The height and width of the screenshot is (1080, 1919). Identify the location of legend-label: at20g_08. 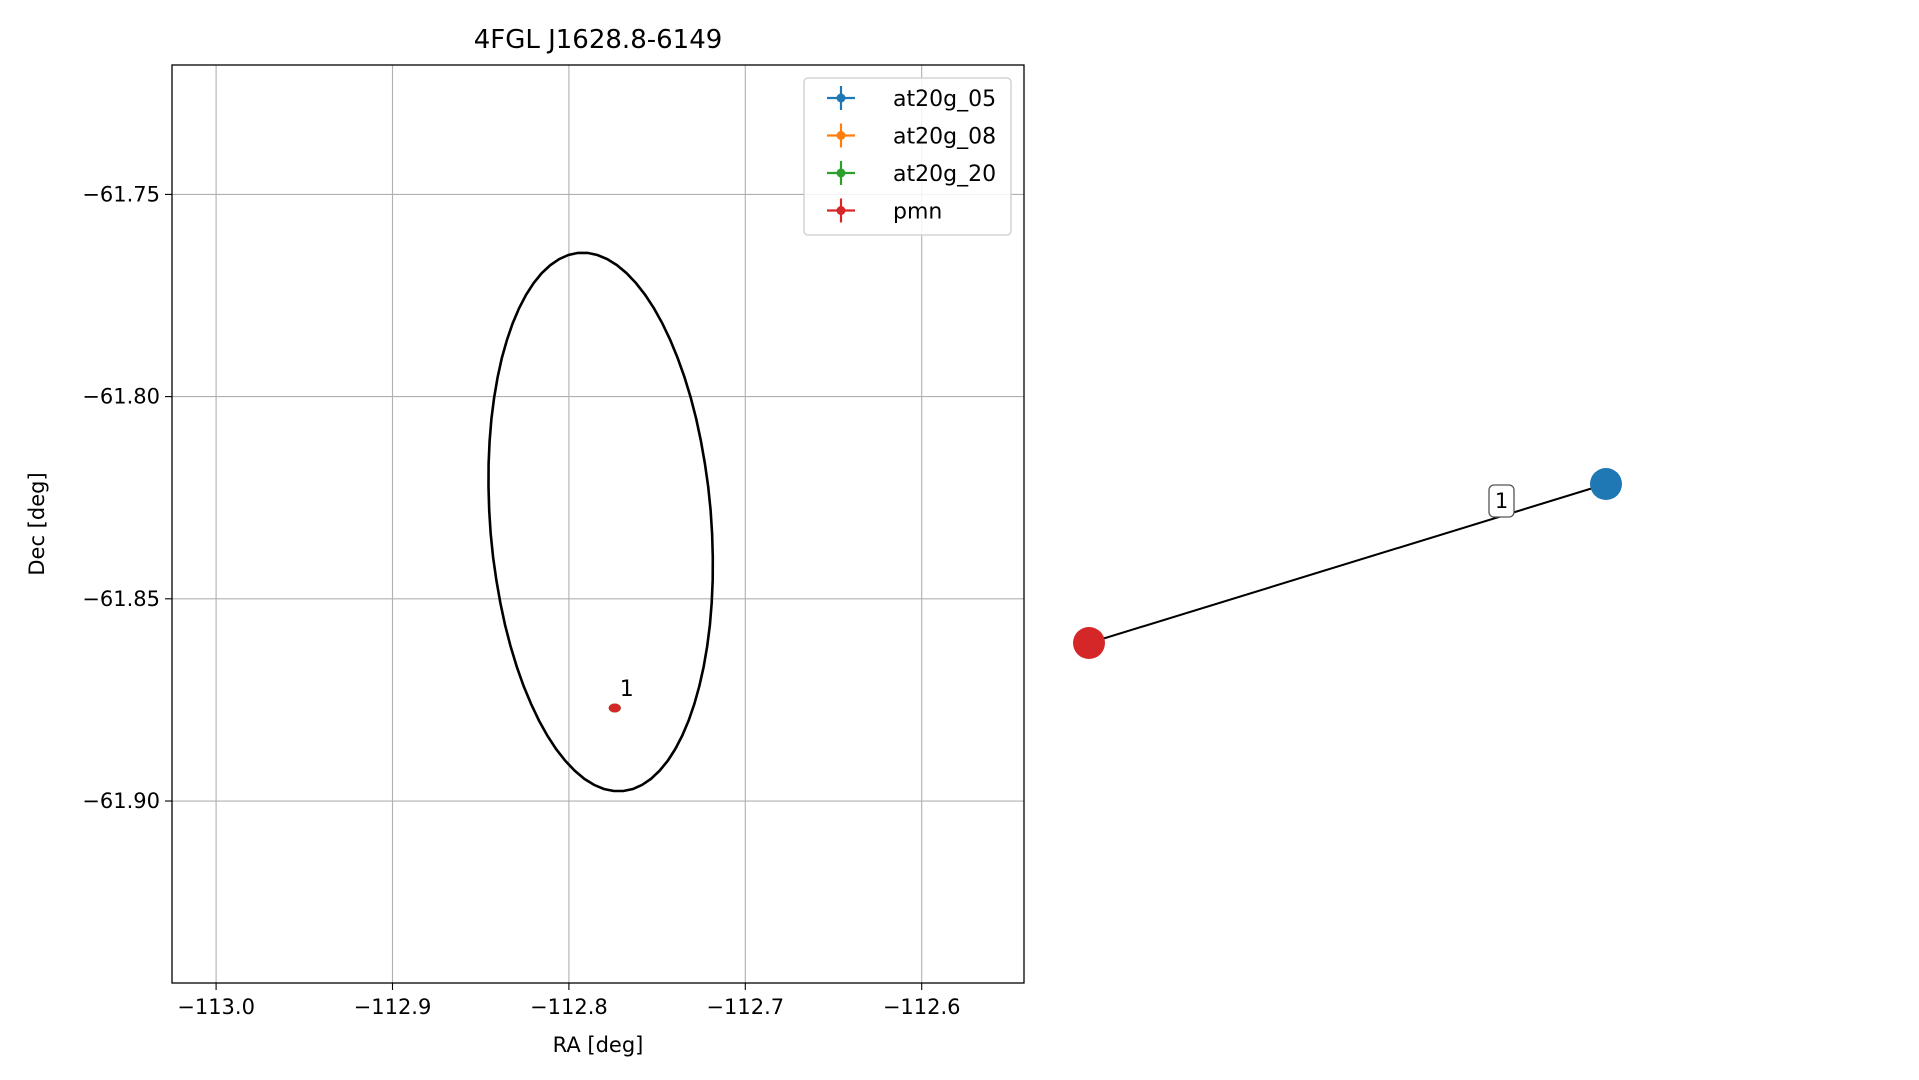
(944, 137).